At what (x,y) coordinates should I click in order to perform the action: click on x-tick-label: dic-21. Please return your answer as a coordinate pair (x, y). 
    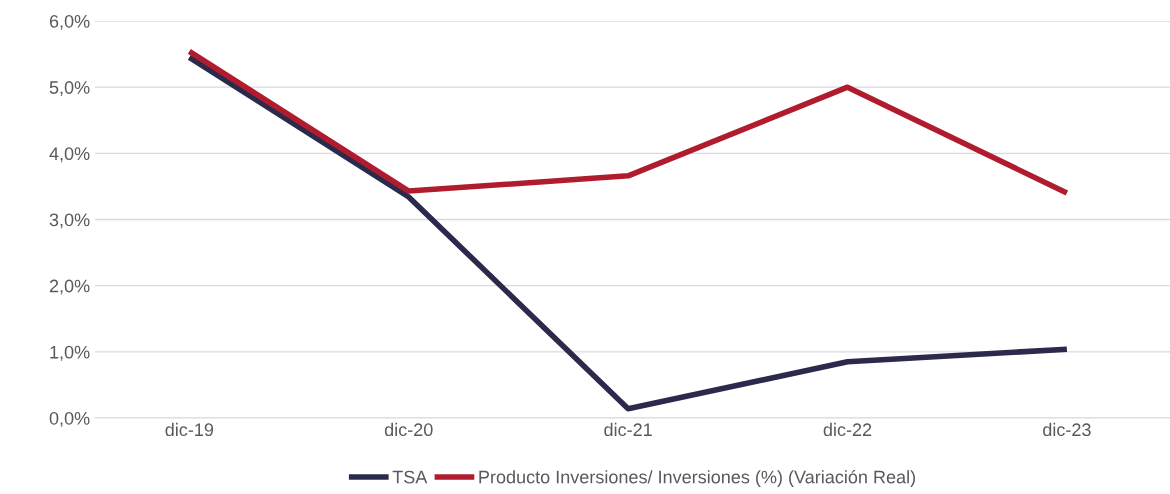
    Looking at the image, I should click on (628, 429).